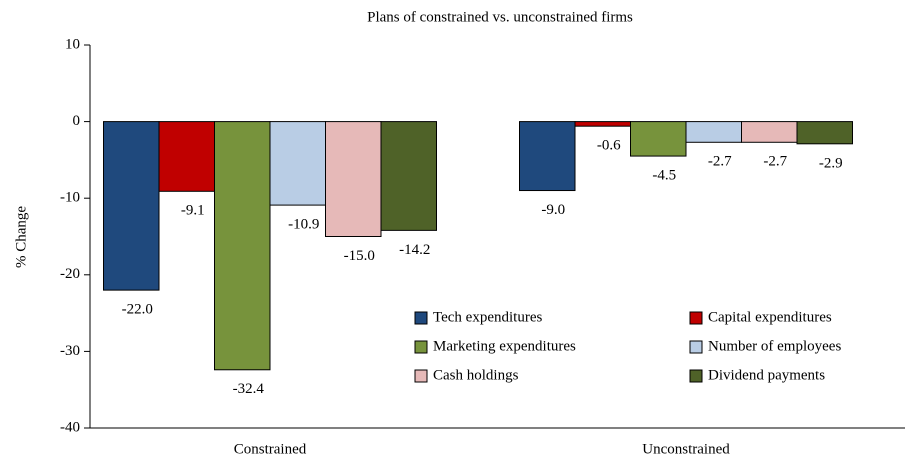 This screenshot has width=910, height=462. What do you see at coordinates (359, 256) in the screenshot?
I see `value-label: -15.0` at bounding box center [359, 256].